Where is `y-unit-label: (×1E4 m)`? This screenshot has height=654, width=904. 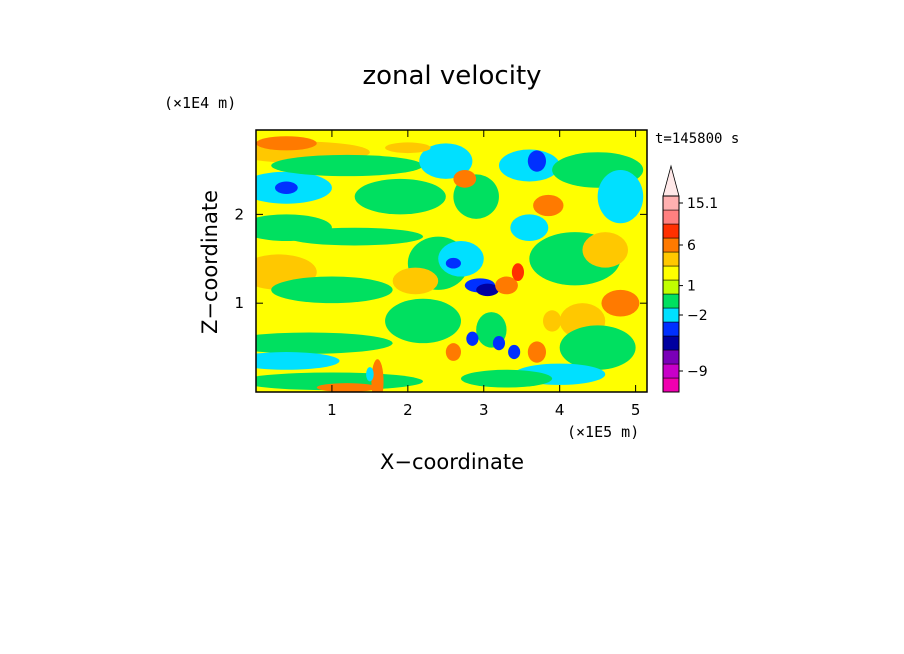 y-unit-label: (×1E4 m) is located at coordinates (200, 103).